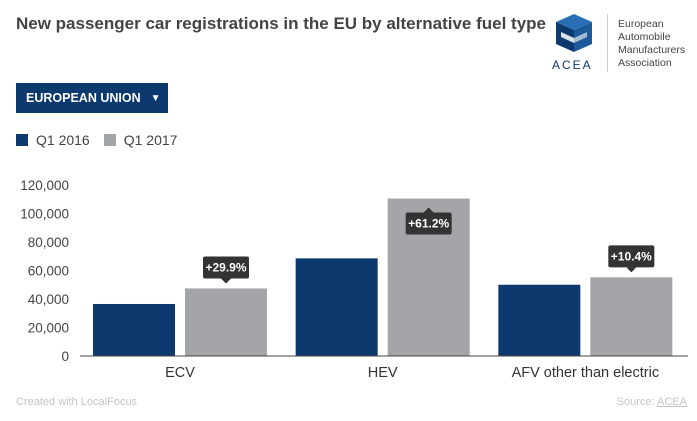 This screenshot has width=697, height=421. I want to click on chevron-down-icon: ▼, so click(155, 98).